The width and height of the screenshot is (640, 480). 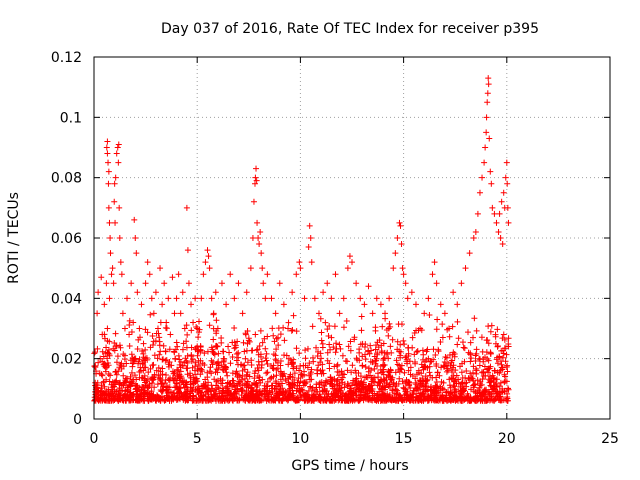 What do you see at coordinates (66, 179) in the screenshot?
I see `y-tick-label: 0.08` at bounding box center [66, 179].